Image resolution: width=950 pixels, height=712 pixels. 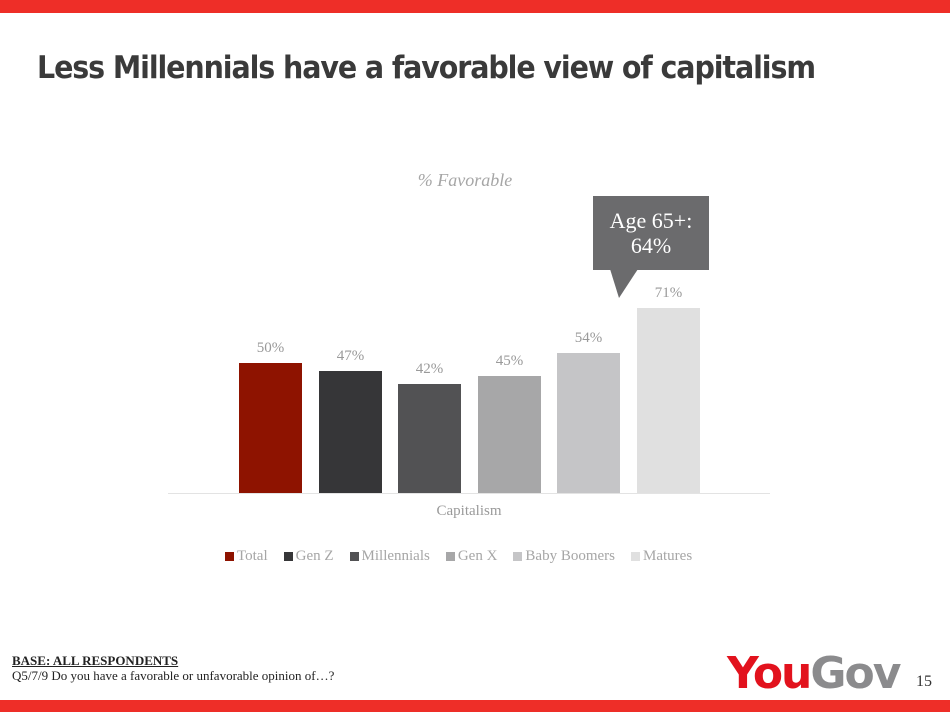 What do you see at coordinates (588, 338) in the screenshot?
I see `bar-value-label: 54%` at bounding box center [588, 338].